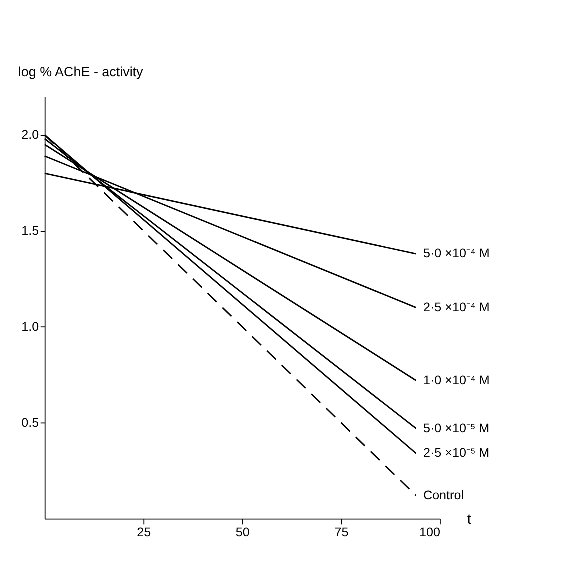 This screenshot has width=581, height=567. Describe the element at coordinates (443, 495) in the screenshot. I see `series-label: Control` at that location.